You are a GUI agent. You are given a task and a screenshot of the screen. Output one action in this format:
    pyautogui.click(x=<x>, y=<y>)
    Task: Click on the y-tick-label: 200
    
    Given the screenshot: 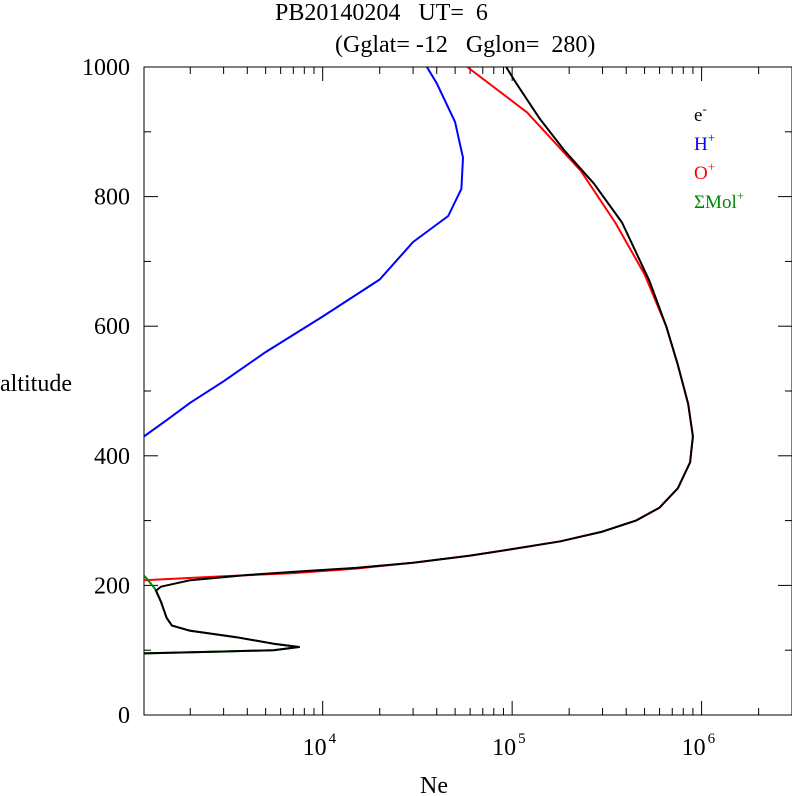 What is the action you would take?
    pyautogui.click(x=112, y=586)
    